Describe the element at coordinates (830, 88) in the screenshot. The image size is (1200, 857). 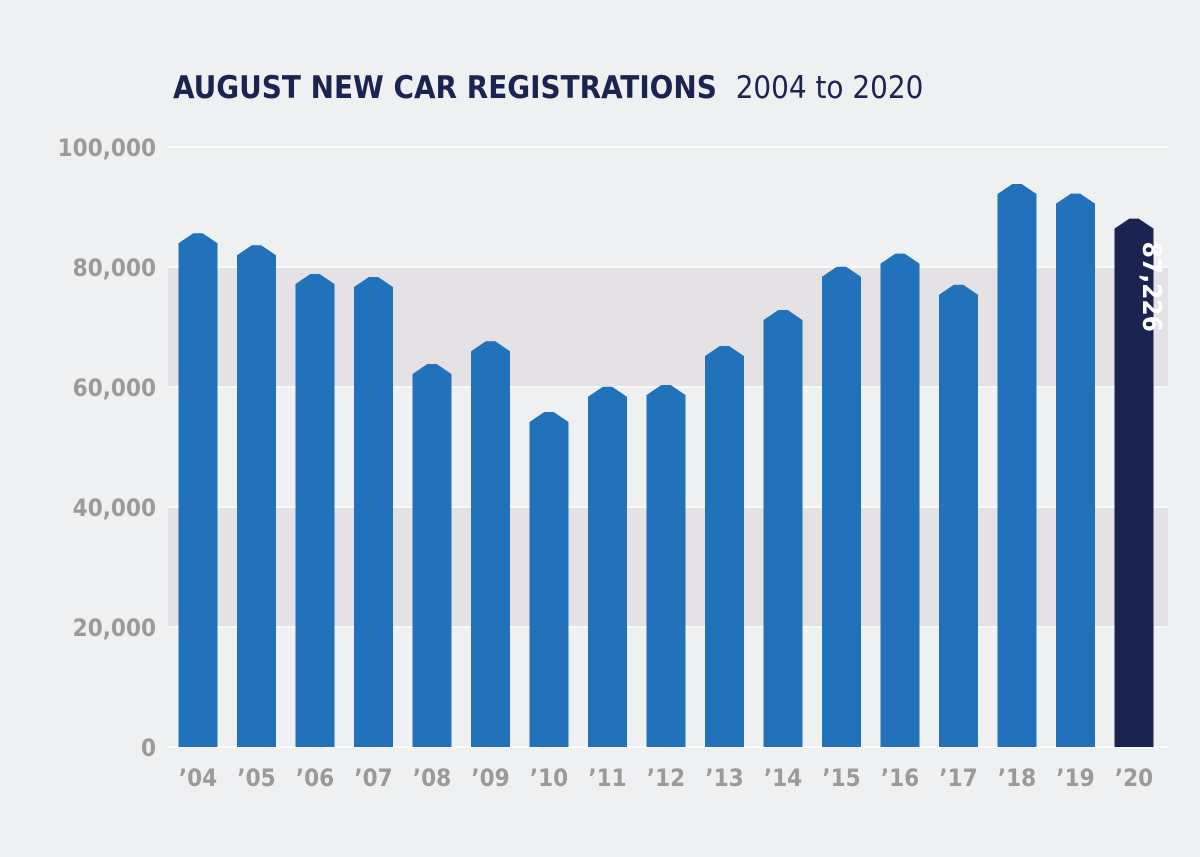
I see `chart-subtitle: 2004 to 2020` at that location.